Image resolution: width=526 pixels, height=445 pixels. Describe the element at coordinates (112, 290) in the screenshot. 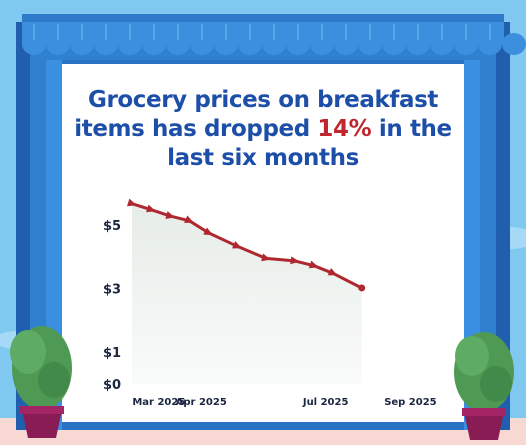

I see `y-tick-label: $3` at that location.